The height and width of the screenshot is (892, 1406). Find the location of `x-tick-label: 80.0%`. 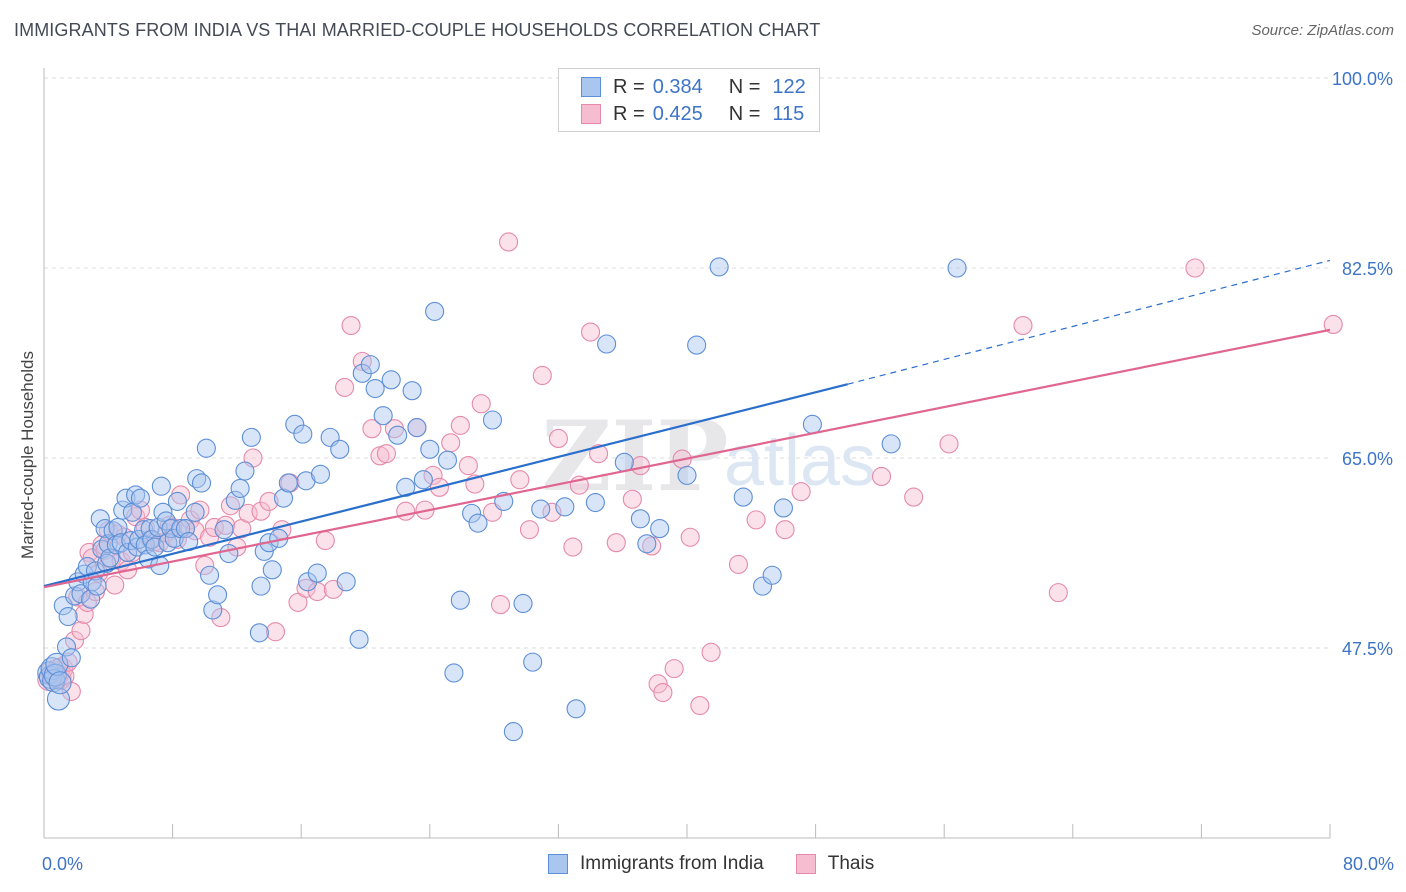

x-tick-label: 80.0% is located at coordinates (1368, 864).